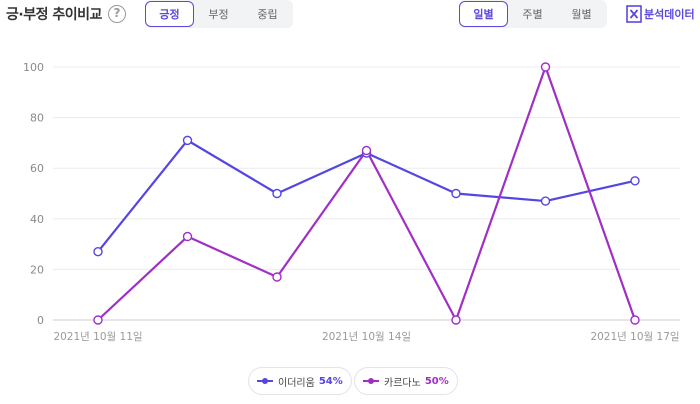 The image size is (700, 404). Describe the element at coordinates (581, 14) in the screenshot. I see `tab-monthly: 월별` at that location.